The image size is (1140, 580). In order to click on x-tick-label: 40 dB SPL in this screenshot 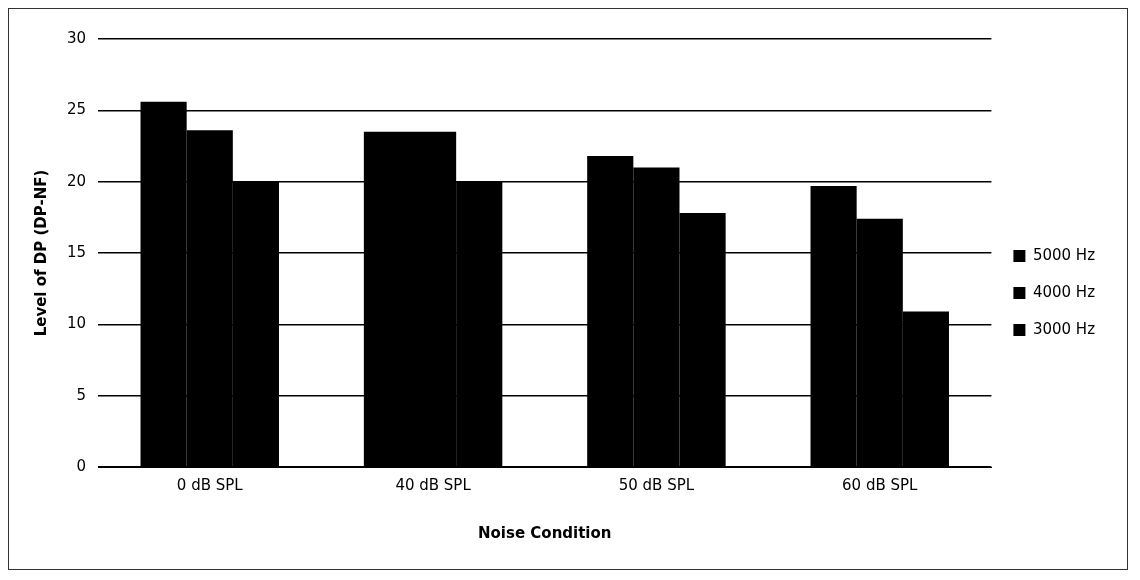, I will do `click(433, 484)`.